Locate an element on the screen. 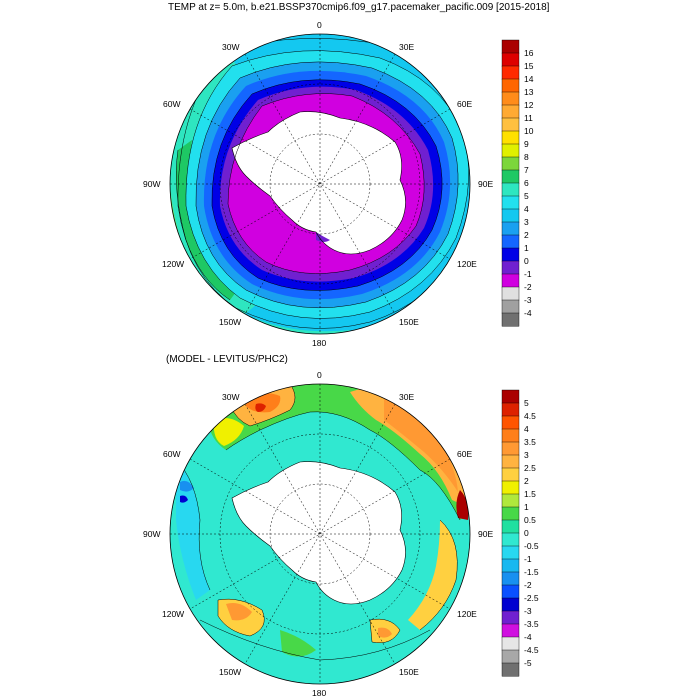  panel-title-difference: (MODEL - LEVITUS/PHC2) is located at coordinates (227, 359).